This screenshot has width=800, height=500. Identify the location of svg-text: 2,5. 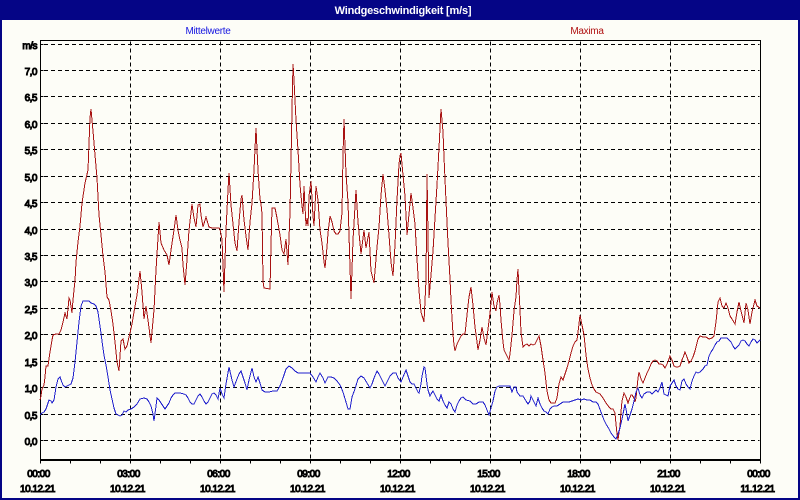
(31, 310).